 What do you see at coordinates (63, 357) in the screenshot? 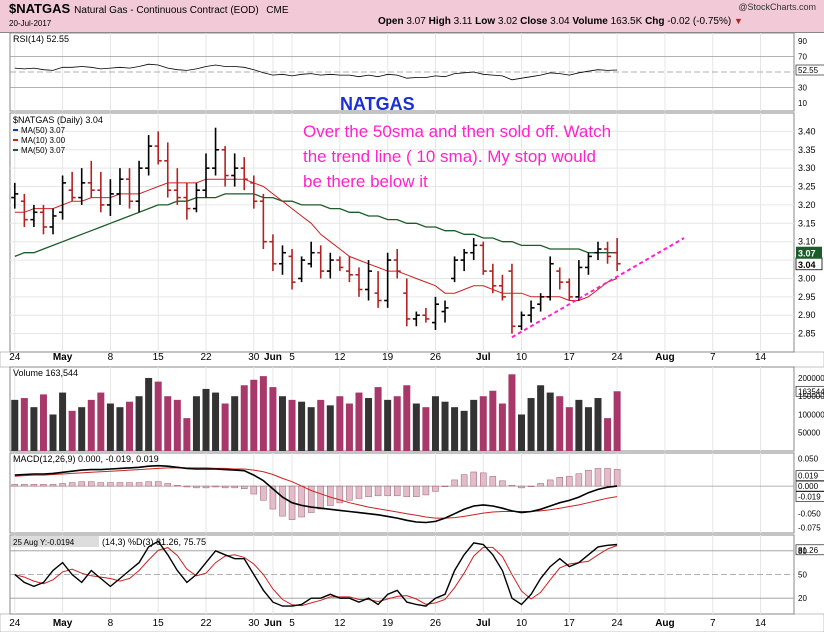
I see `x-tick-label: May` at bounding box center [63, 357].